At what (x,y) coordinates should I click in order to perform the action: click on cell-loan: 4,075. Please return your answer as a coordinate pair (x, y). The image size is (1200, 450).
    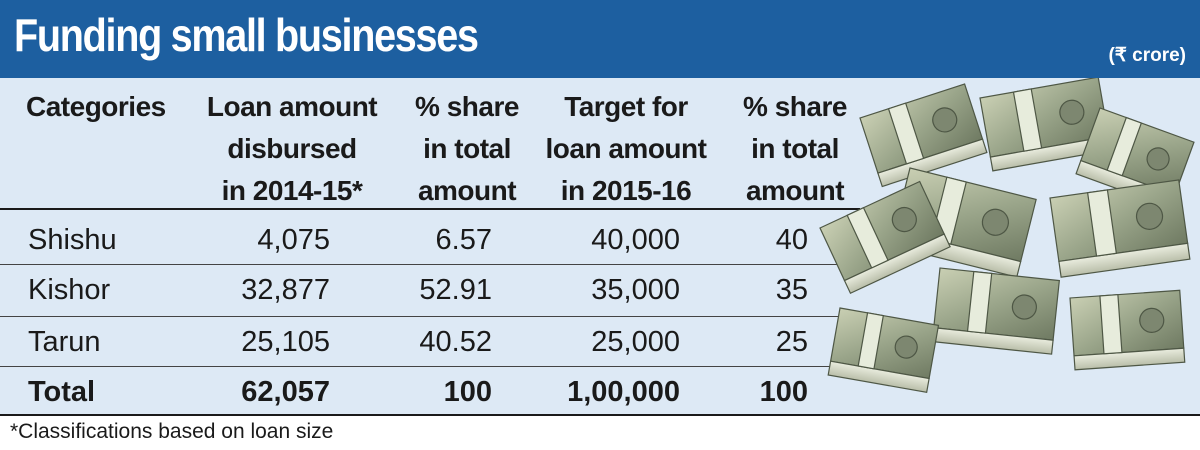
    Looking at the image, I should click on (293, 240).